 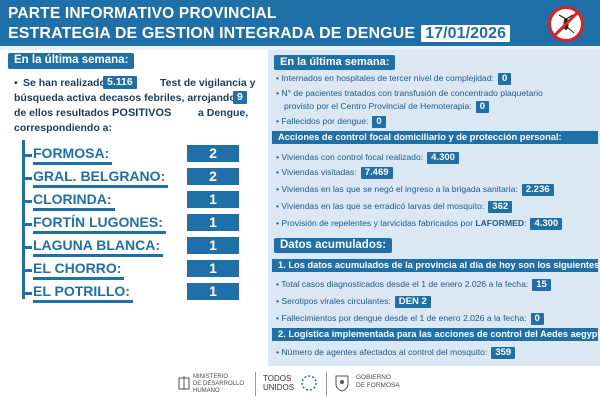 What do you see at coordinates (240, 97) in the screenshot?
I see `positives-count: 9` at bounding box center [240, 97].